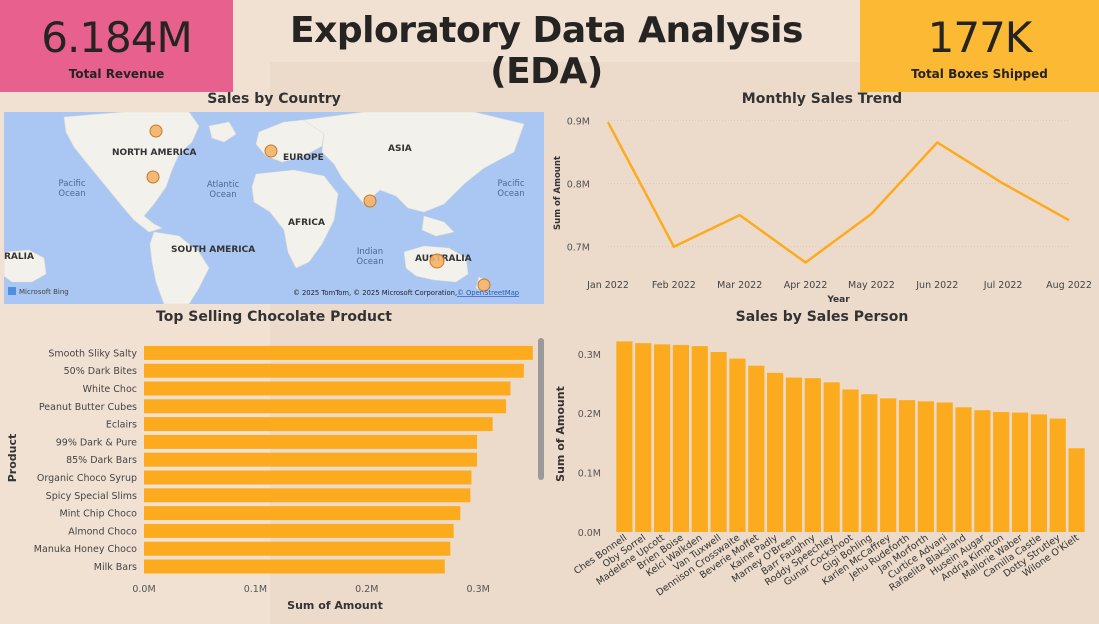  I want to click on line-point-aug-2022, so click(1069, 220).